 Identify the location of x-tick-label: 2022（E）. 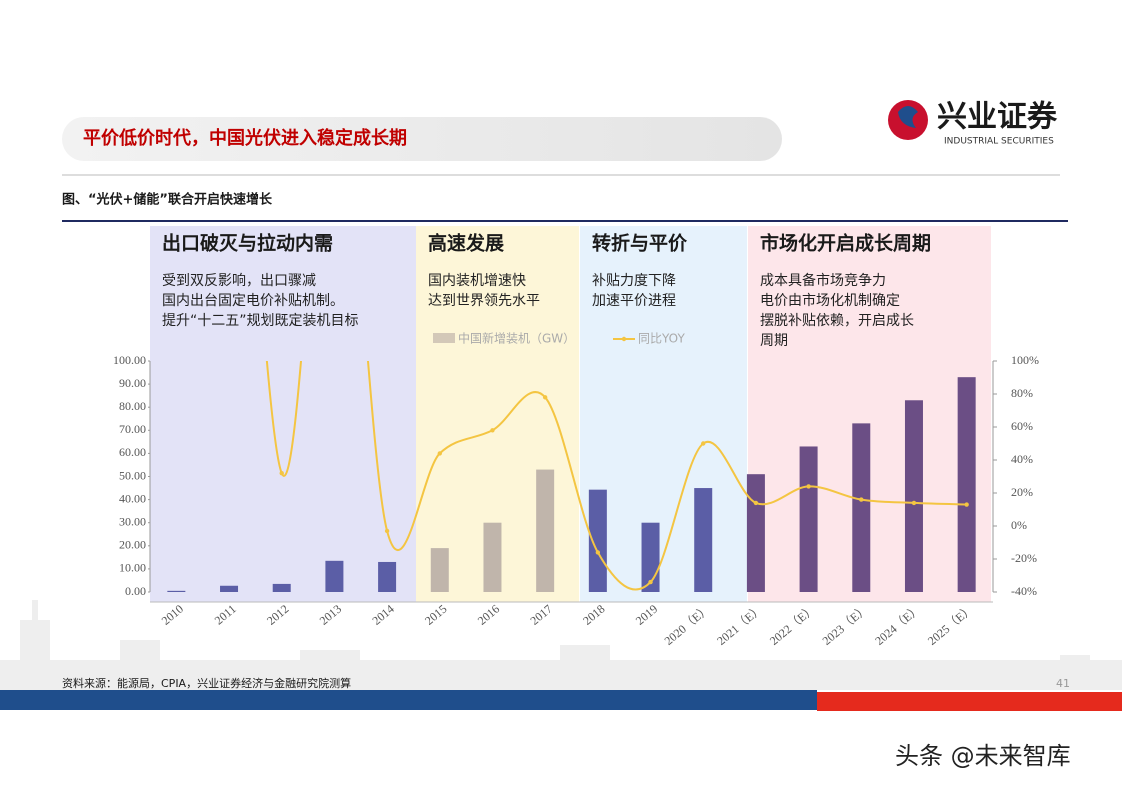
(792, 625).